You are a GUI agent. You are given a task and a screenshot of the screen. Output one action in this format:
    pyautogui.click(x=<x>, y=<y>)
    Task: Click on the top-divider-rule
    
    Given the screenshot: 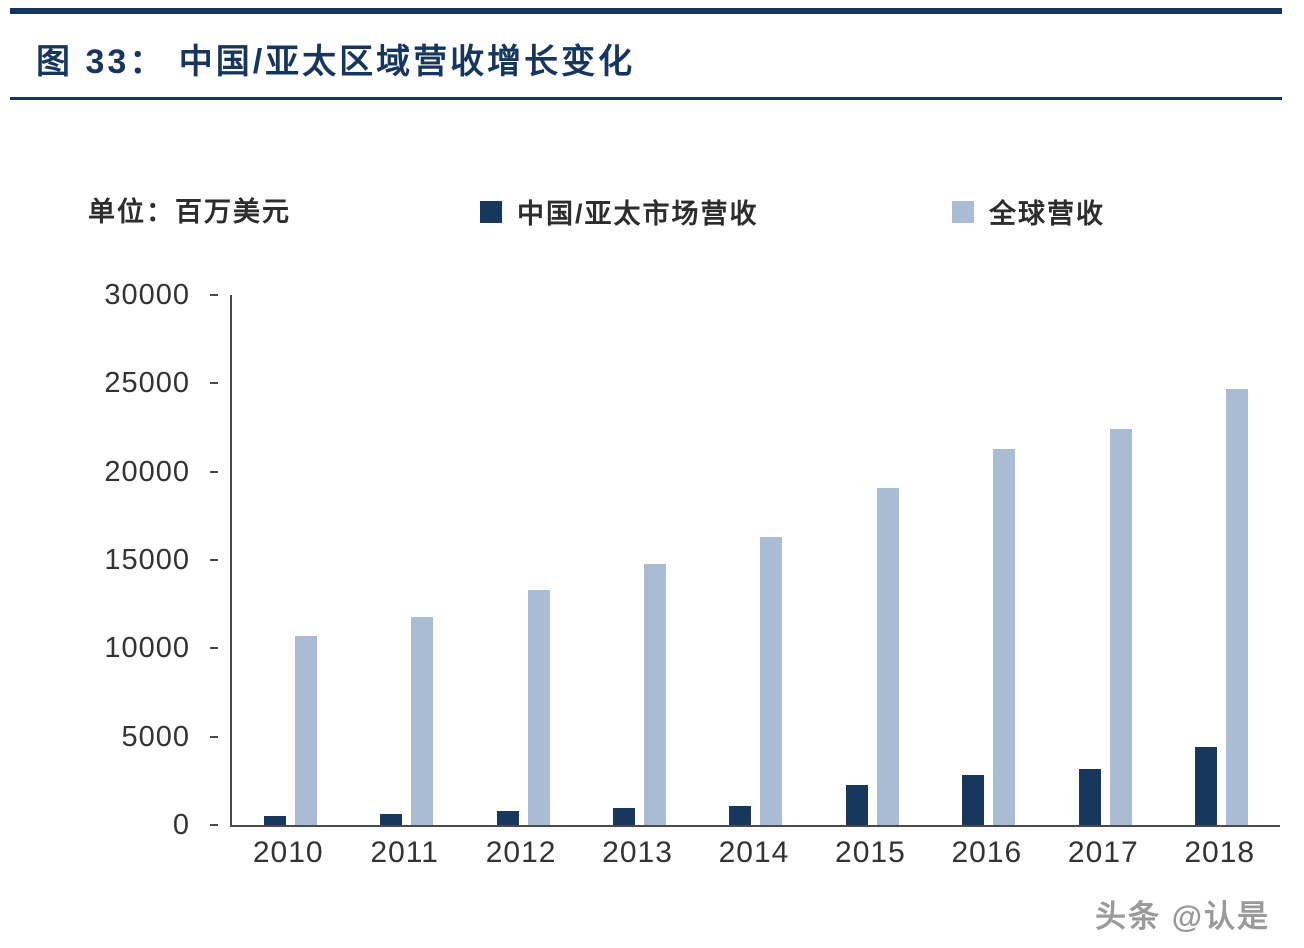 What is the action you would take?
    pyautogui.click(x=646, y=11)
    